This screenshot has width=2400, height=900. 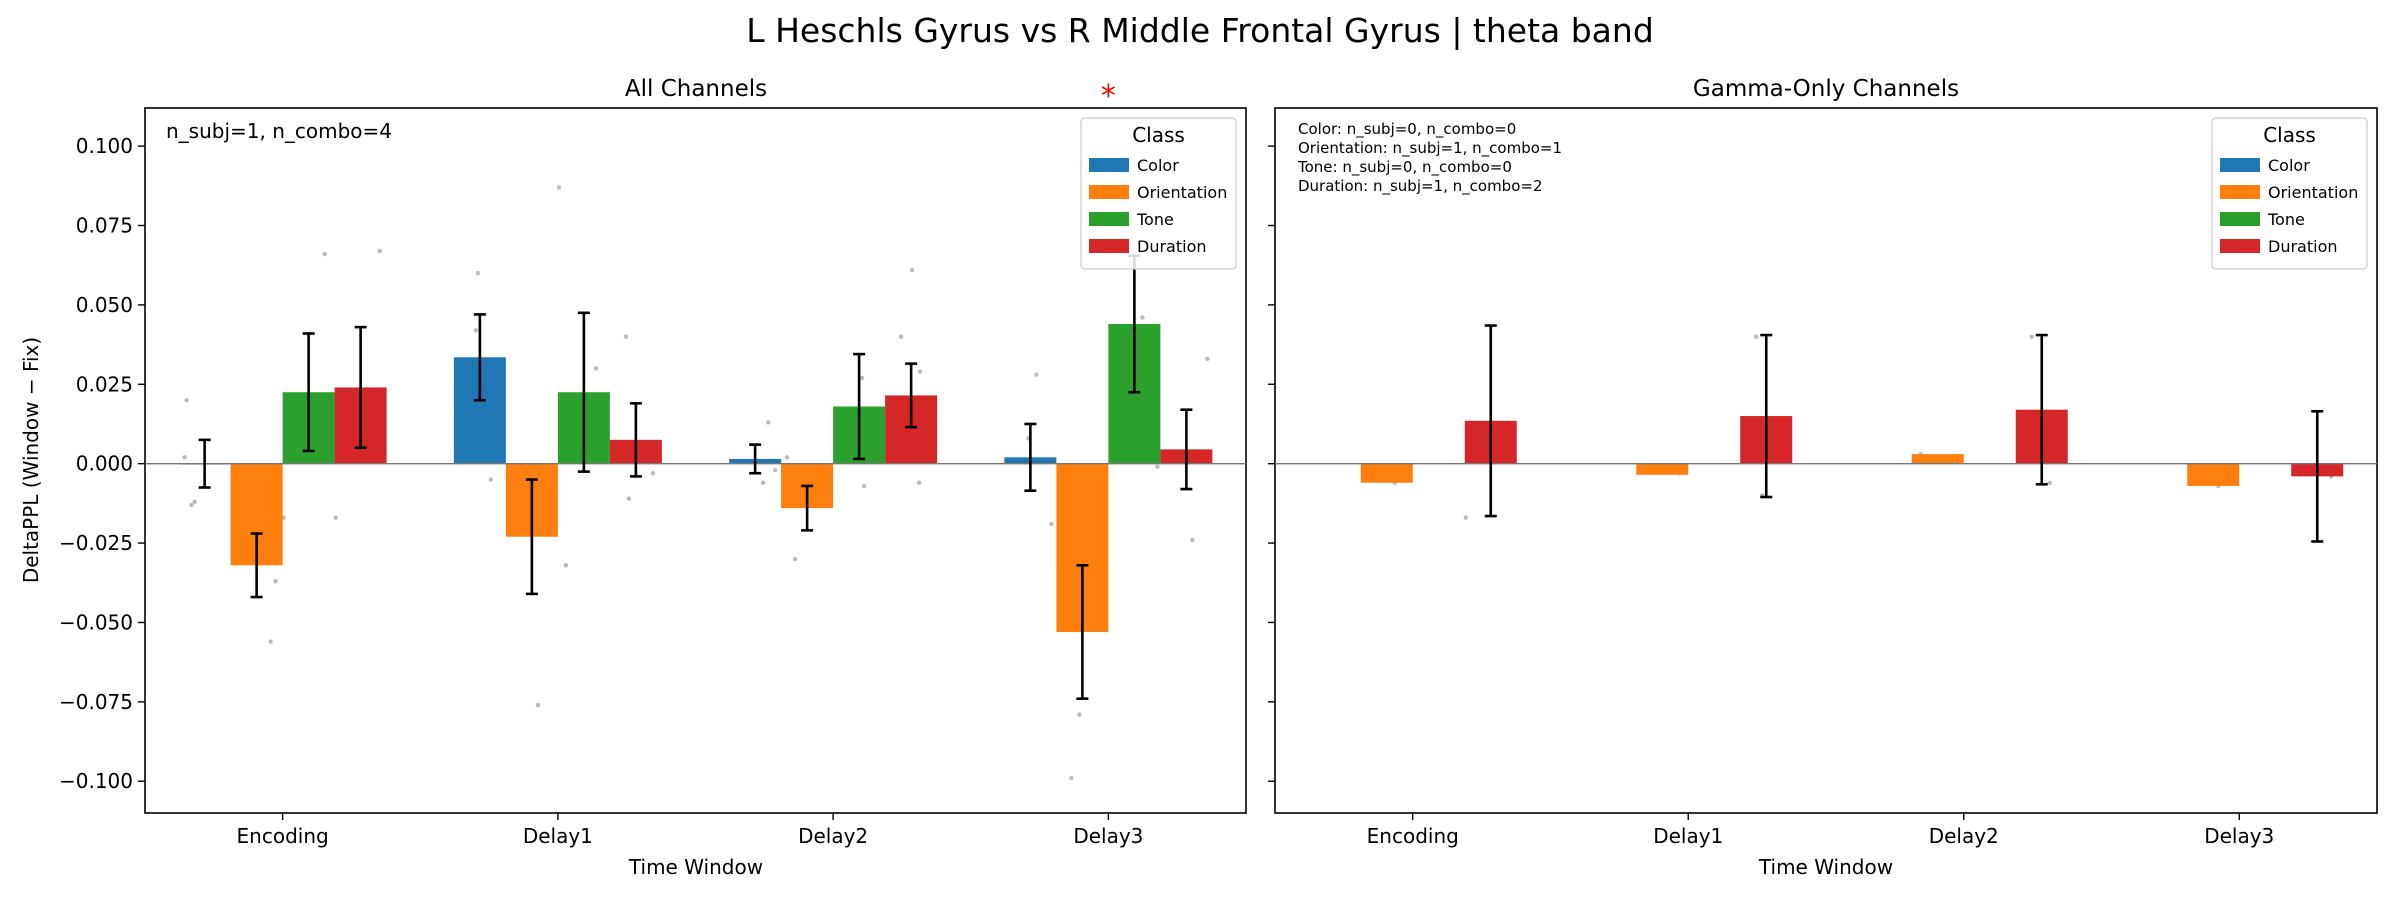 What do you see at coordinates (104, 146) in the screenshot?
I see `y-tick-label: 0.100` at bounding box center [104, 146].